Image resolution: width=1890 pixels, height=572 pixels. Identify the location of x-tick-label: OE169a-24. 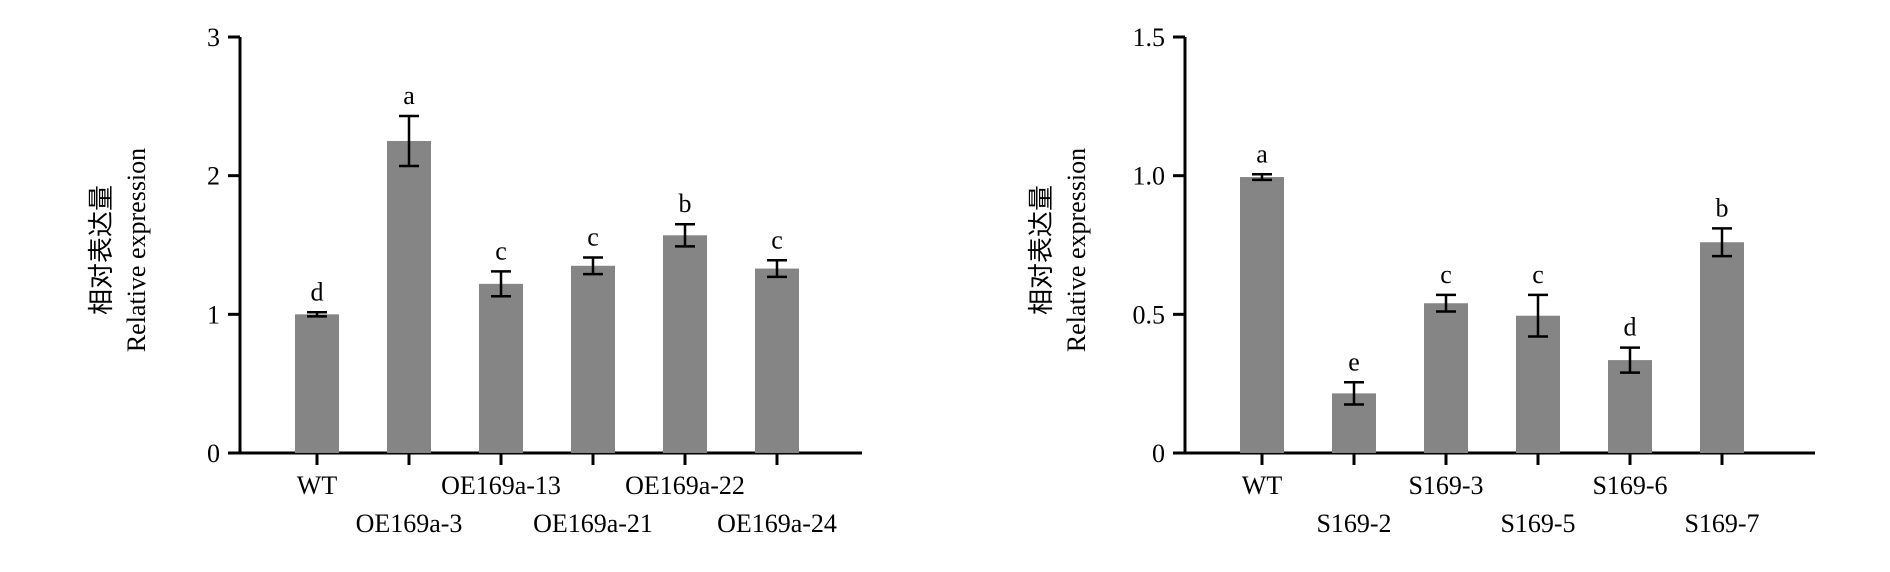
(777, 523).